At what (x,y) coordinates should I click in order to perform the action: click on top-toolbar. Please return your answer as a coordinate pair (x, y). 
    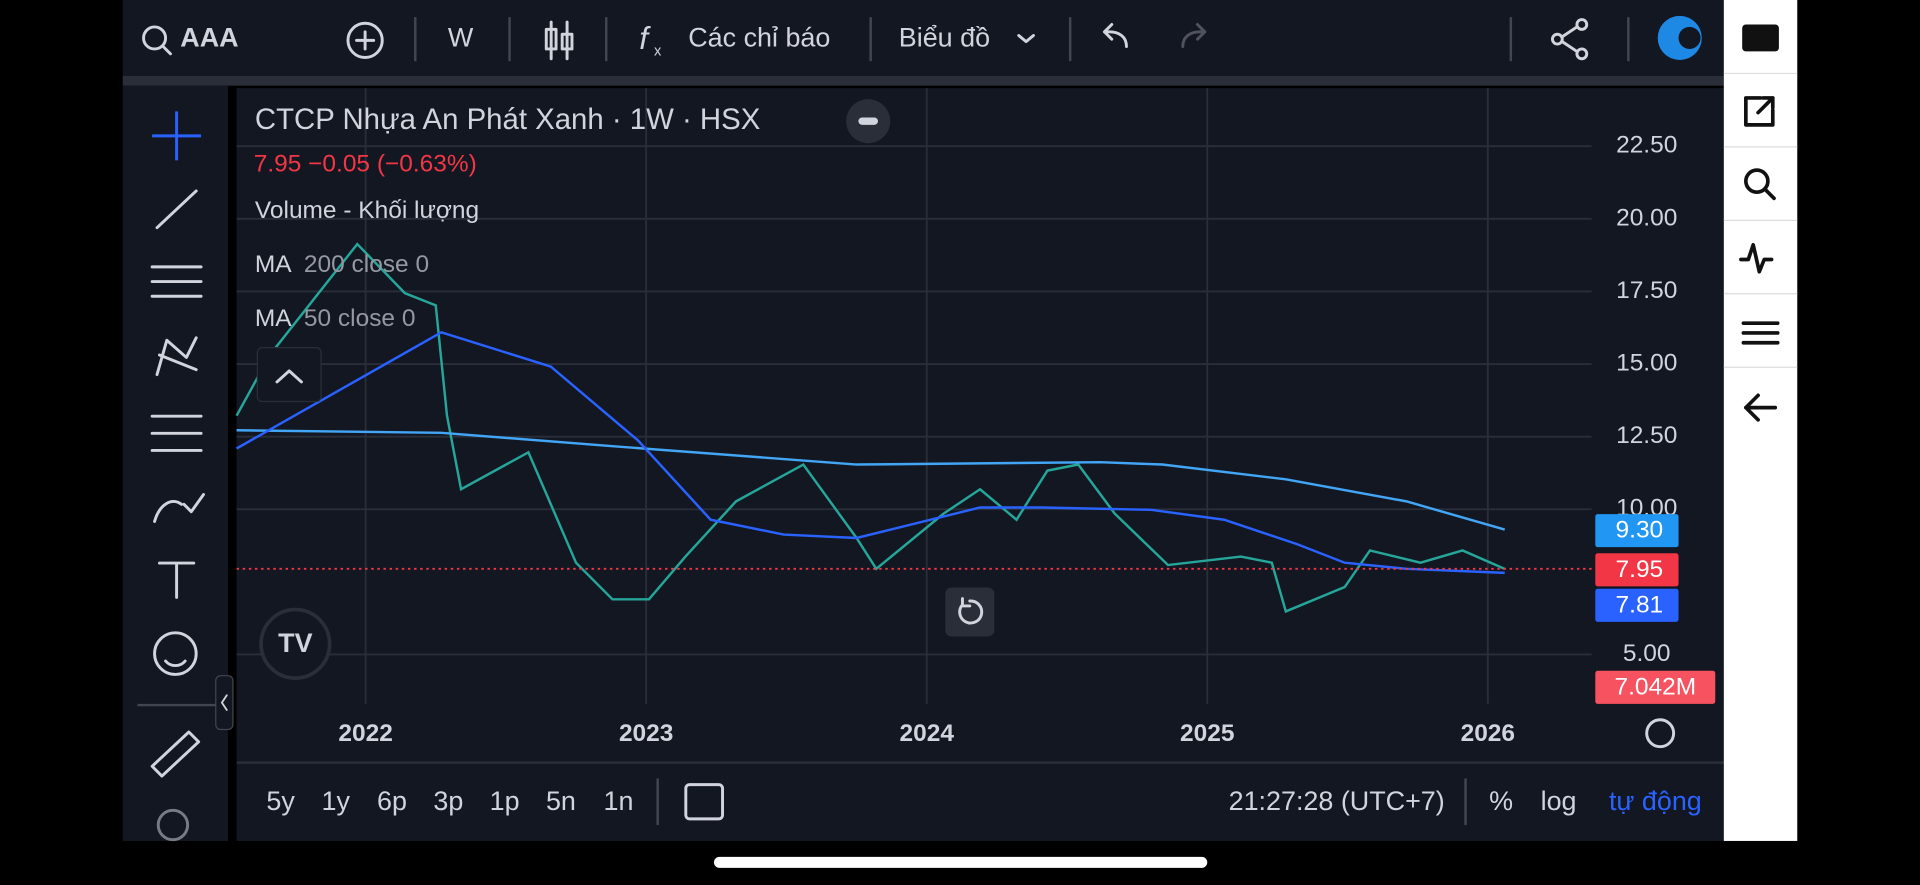
    Looking at the image, I should click on (923, 38).